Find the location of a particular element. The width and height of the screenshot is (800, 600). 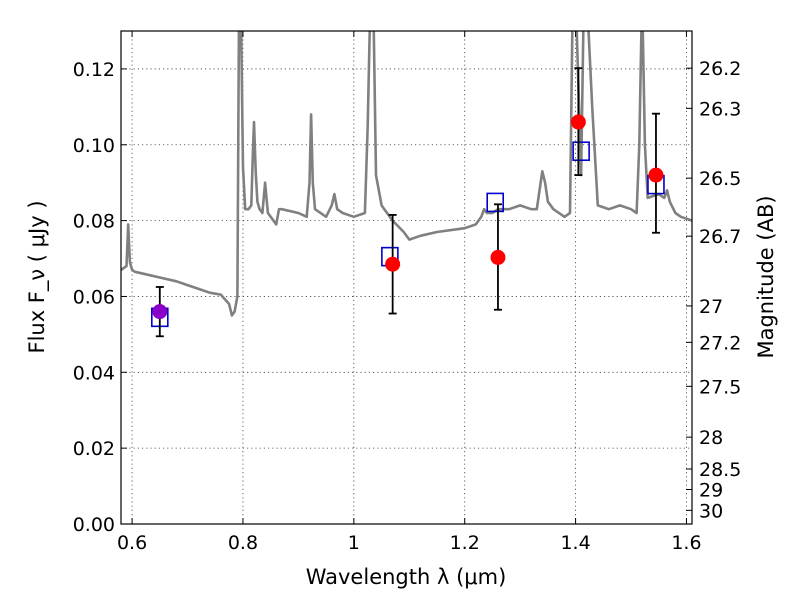

y-tick-label: 0.02 is located at coordinates (94, 449).